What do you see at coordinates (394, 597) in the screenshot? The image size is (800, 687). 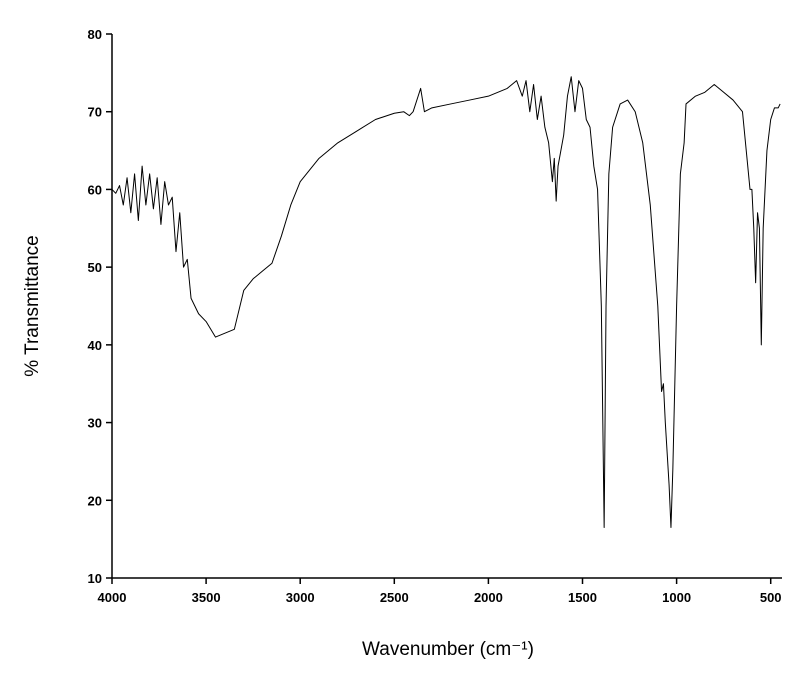 I see `x-tick-label: 2500` at bounding box center [394, 597].